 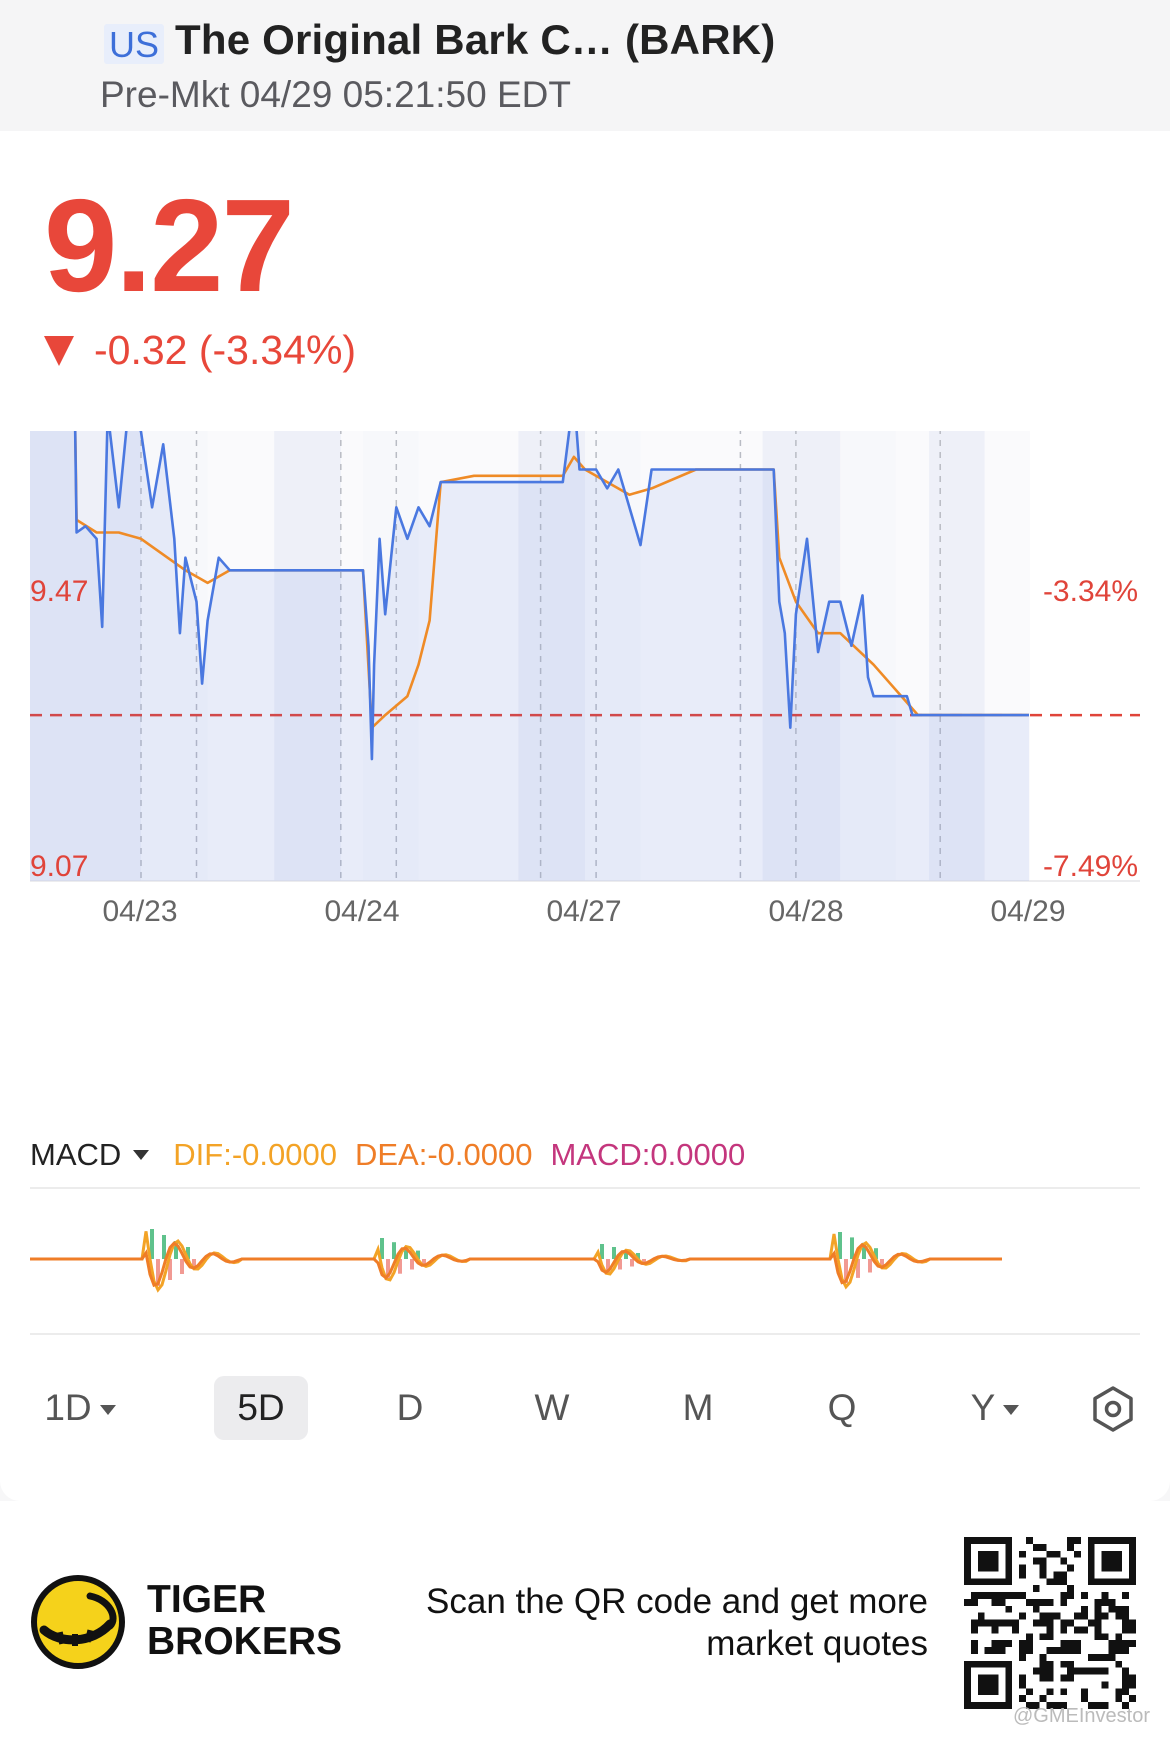 What do you see at coordinates (585, 1421) in the screenshot?
I see `period-selector: 1D 5D D W M Q Y` at bounding box center [585, 1421].